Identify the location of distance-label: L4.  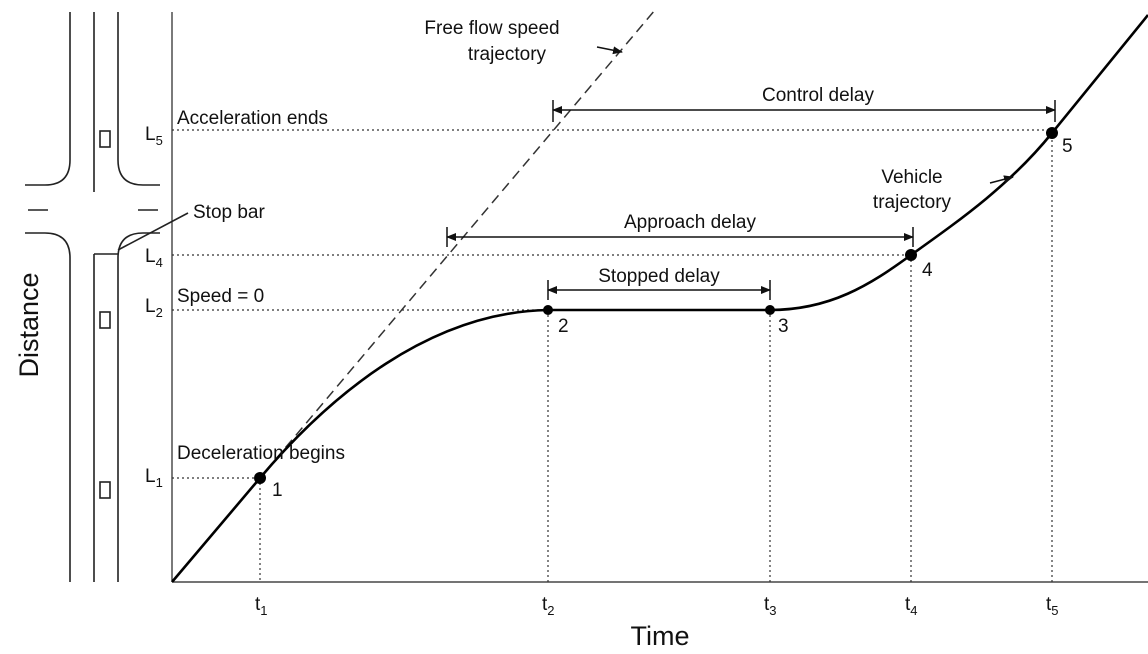
(154, 258).